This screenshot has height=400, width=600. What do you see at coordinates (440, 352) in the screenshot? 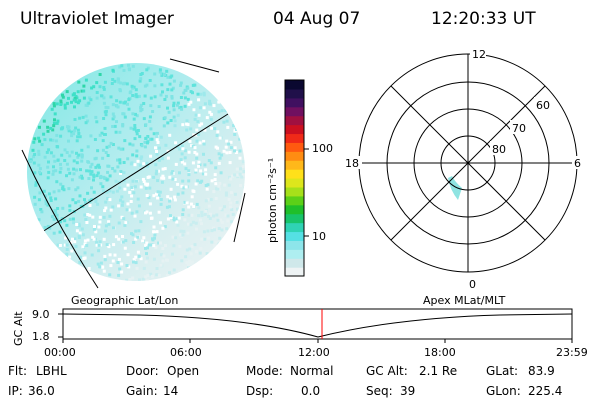
I see `x-tick-1800: 18:00` at bounding box center [440, 352].